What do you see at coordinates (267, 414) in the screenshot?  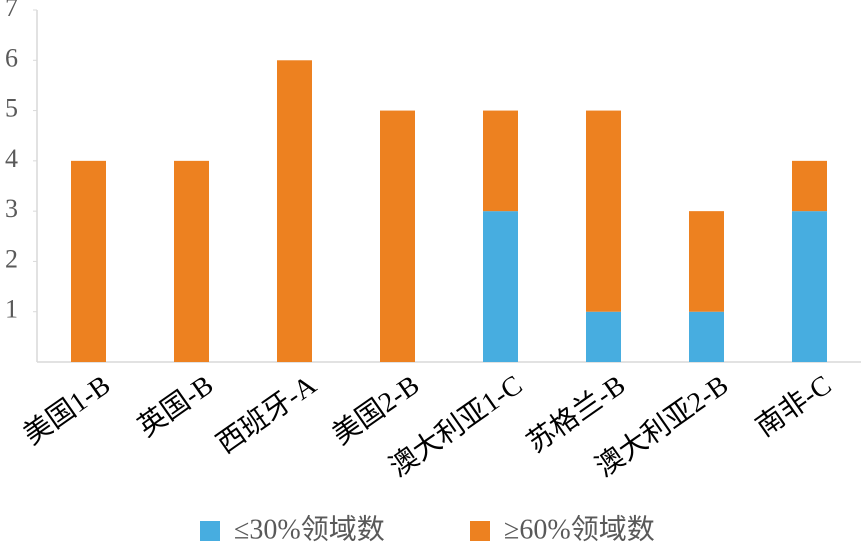 I see `x-tick-label: 西班牙-A` at bounding box center [267, 414].